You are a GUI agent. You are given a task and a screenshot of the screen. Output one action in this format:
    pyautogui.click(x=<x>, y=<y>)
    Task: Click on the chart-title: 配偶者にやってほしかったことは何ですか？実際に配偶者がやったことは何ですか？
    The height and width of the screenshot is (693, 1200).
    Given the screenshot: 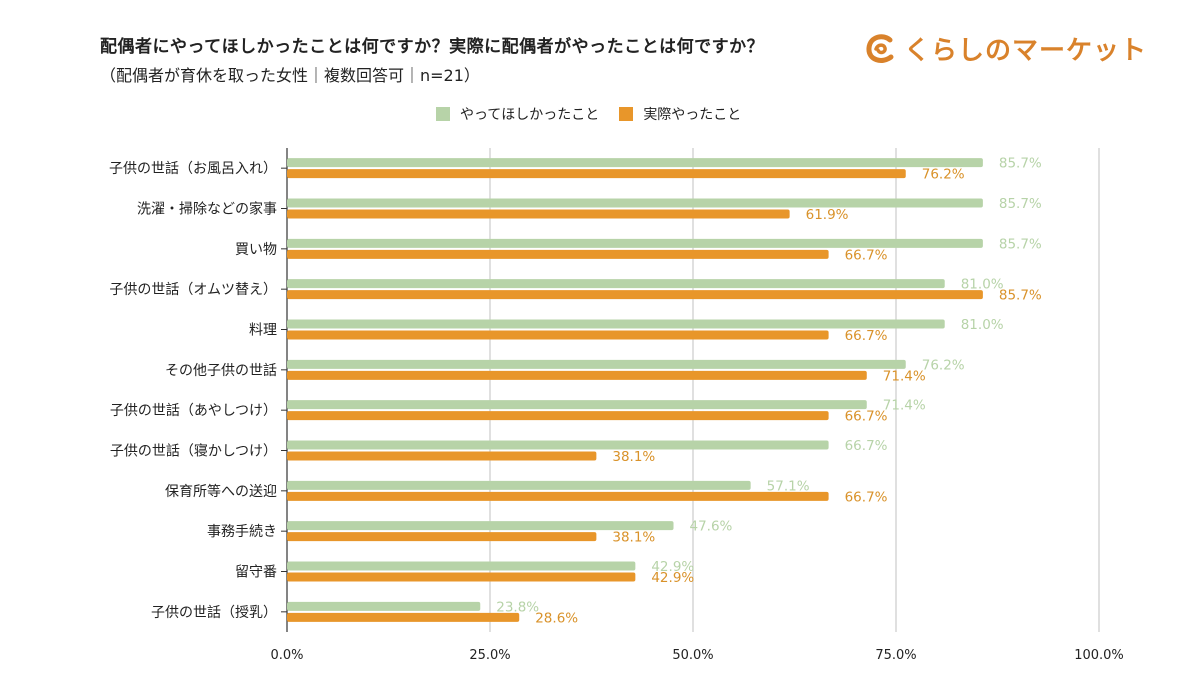 What is the action you would take?
    pyautogui.click(x=432, y=47)
    